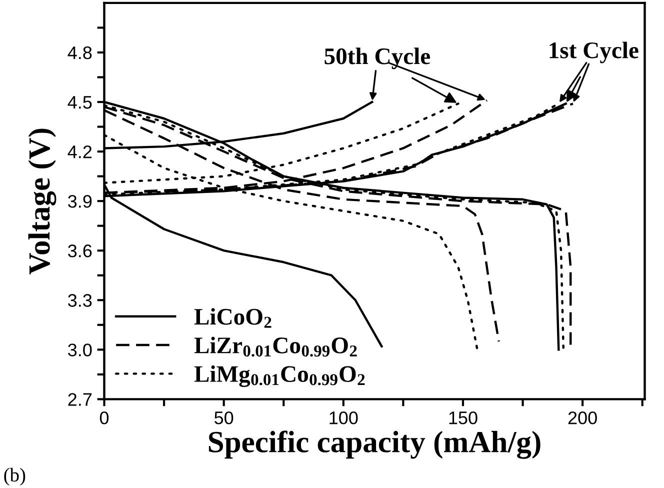  I want to click on x-tick-label: 200, so click(582, 417).